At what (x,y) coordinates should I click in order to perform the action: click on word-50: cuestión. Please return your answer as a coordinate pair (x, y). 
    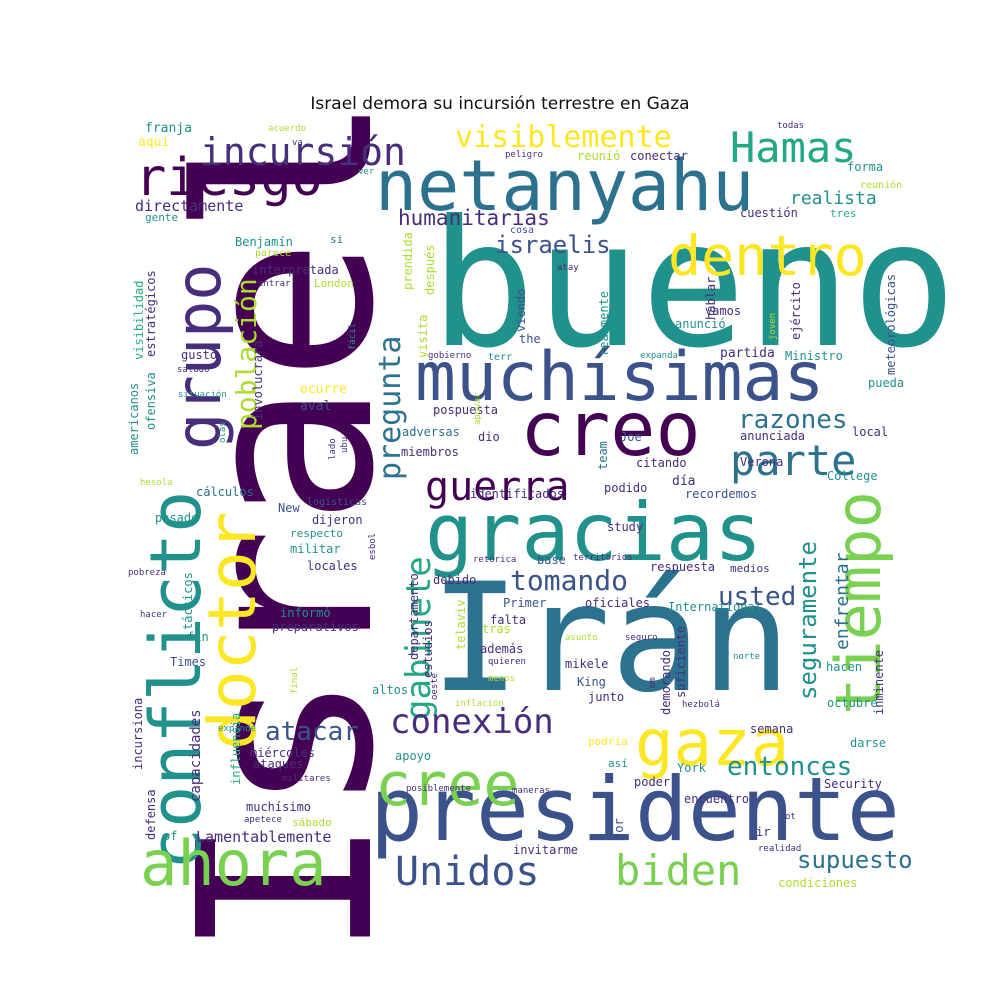
    Looking at the image, I should click on (769, 213).